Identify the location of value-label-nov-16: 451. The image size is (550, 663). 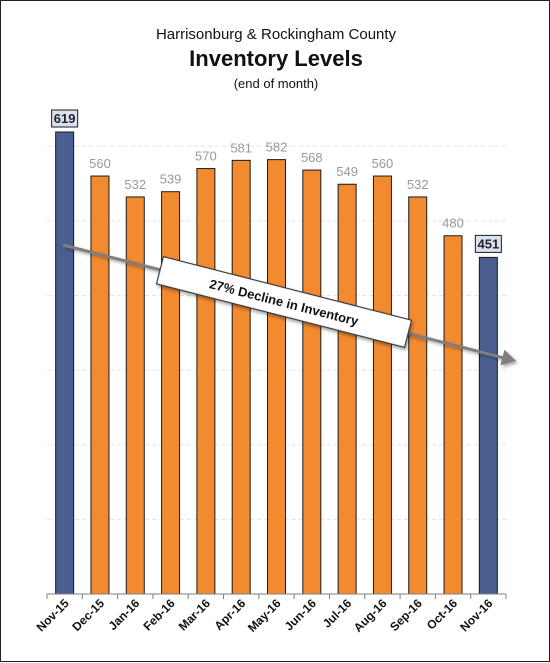
(488, 243).